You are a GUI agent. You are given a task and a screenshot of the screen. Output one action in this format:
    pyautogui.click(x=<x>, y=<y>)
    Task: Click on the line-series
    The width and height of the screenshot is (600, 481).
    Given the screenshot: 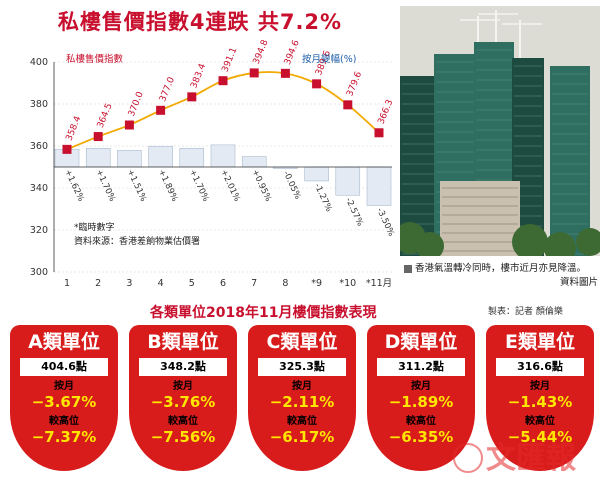 What is the action you would take?
    pyautogui.click(x=223, y=111)
    